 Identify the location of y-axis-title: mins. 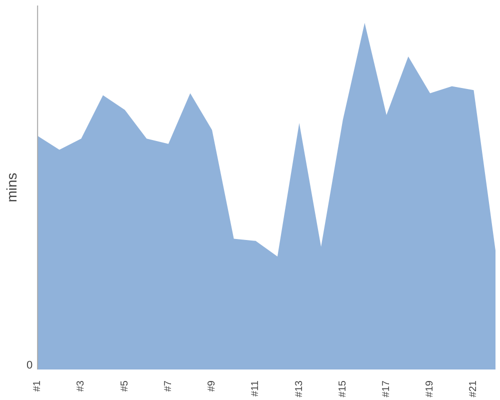
(12, 187).